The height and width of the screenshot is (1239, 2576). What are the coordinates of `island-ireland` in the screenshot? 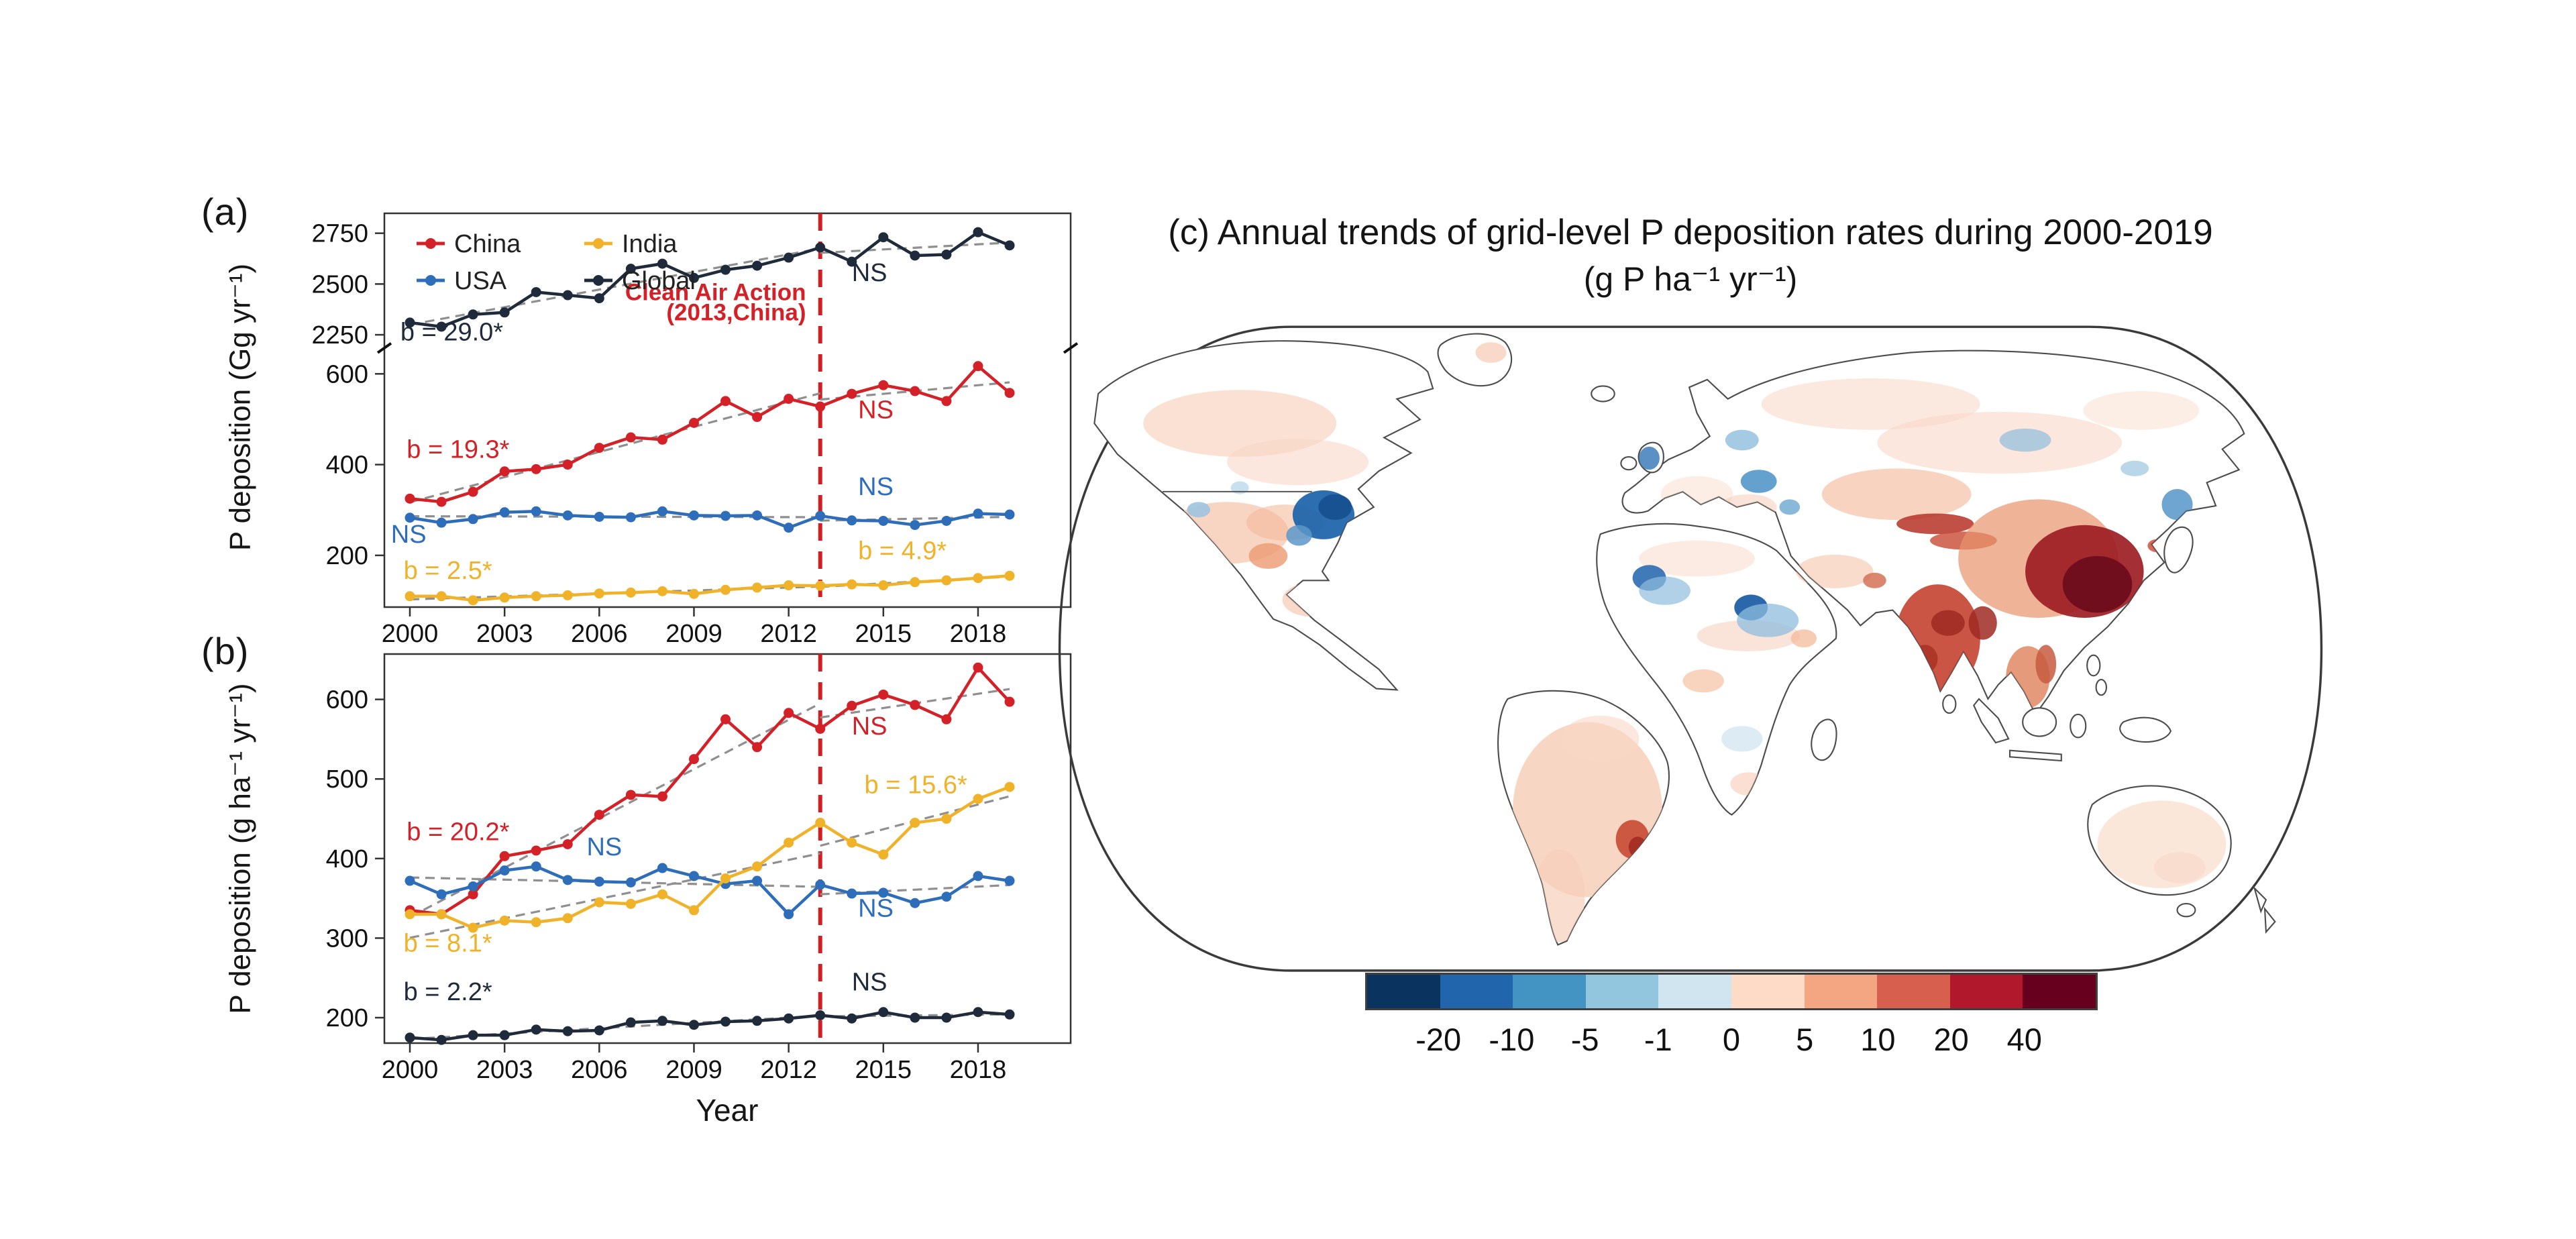 It's located at (1629, 463).